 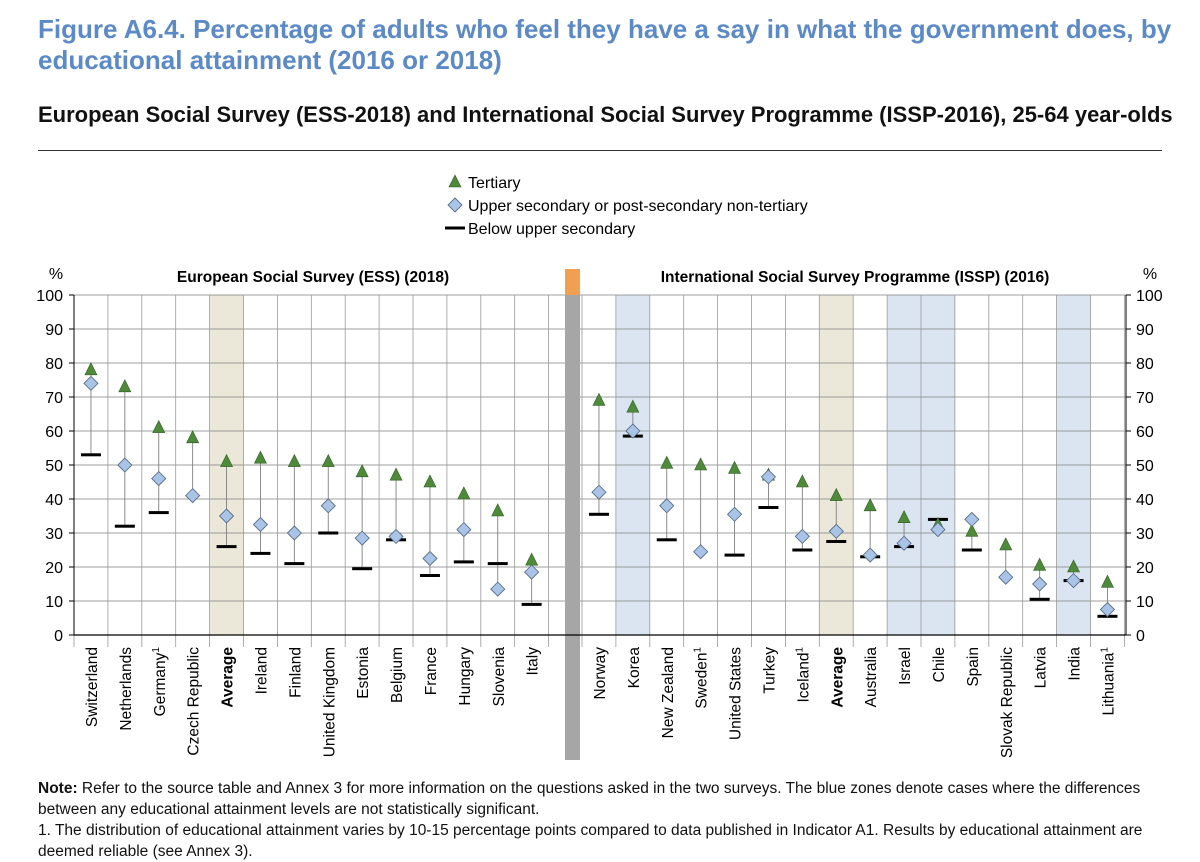 What do you see at coordinates (54, 398) in the screenshot?
I see `y-tick-label-left: 70` at bounding box center [54, 398].